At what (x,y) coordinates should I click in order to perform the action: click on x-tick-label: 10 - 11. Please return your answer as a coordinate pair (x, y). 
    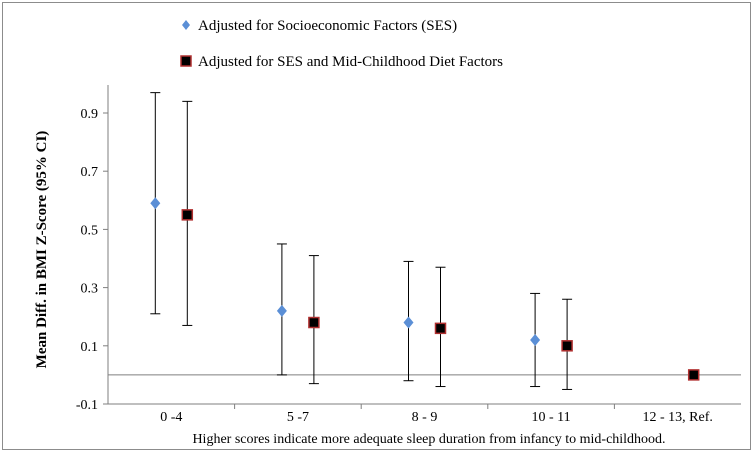
    Looking at the image, I should click on (551, 417).